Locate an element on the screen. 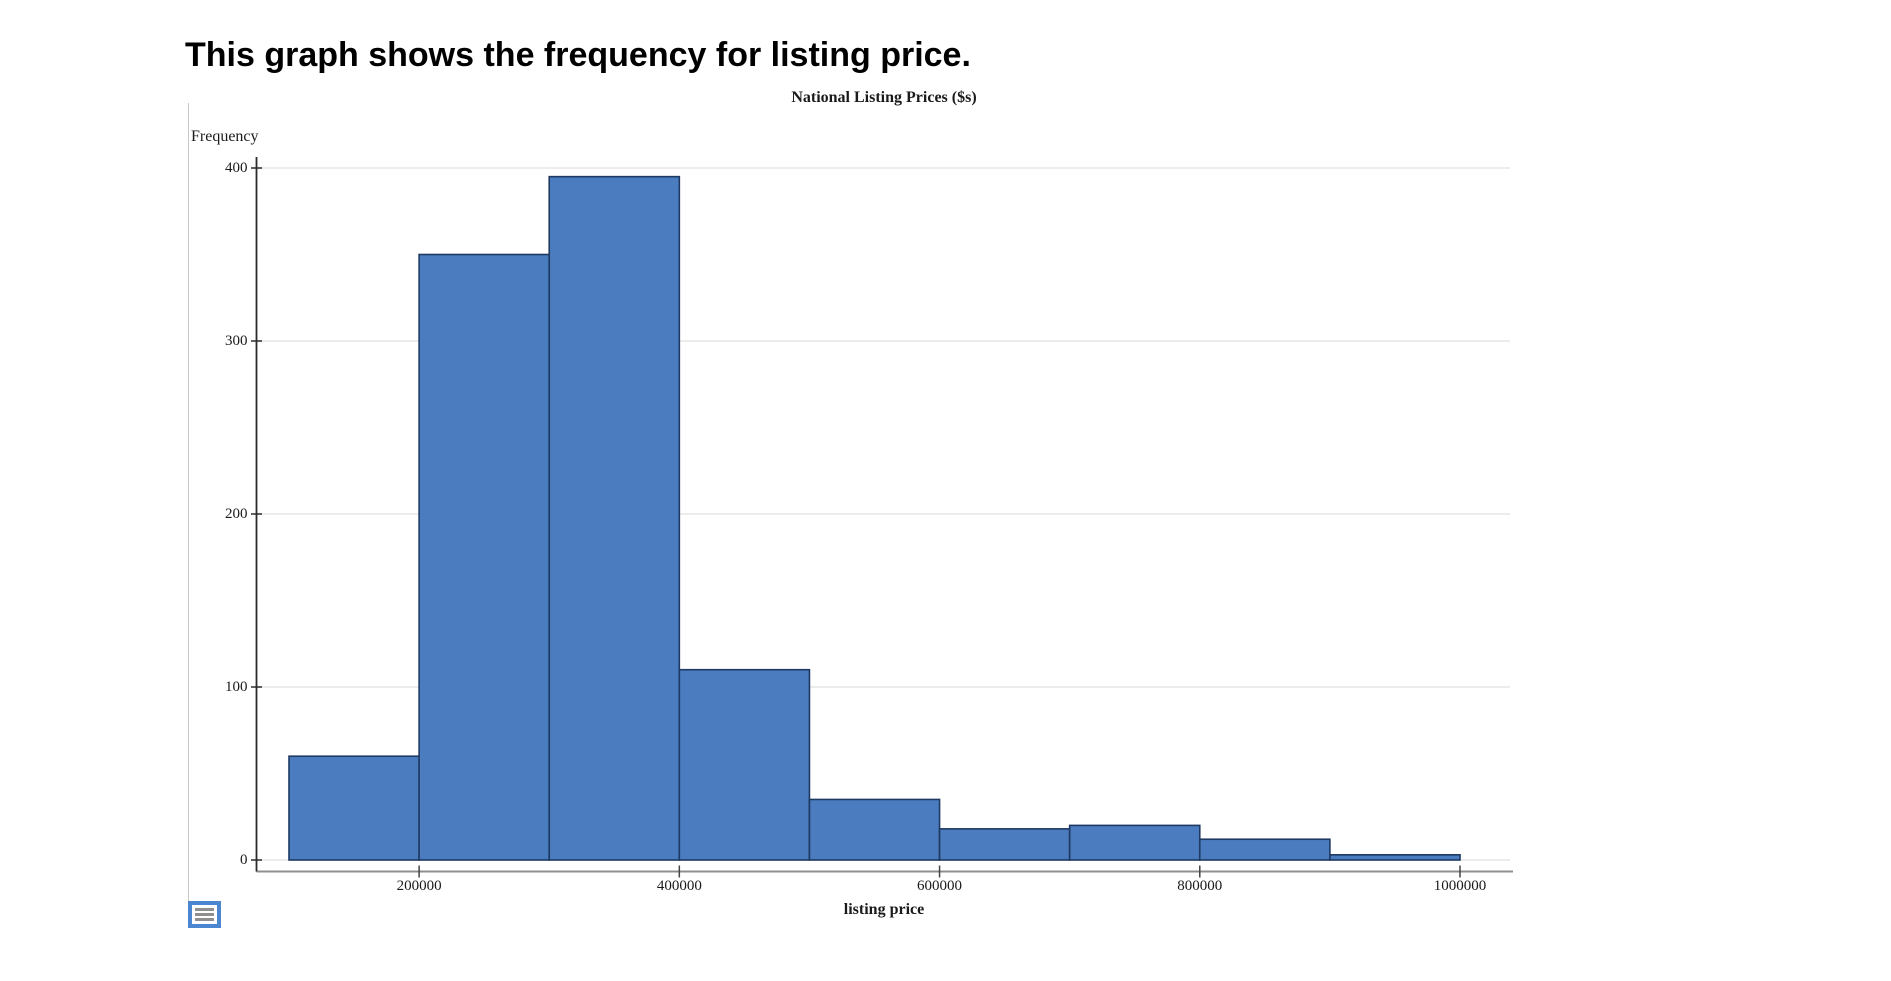 The height and width of the screenshot is (981, 1891). list-lines-icon is located at coordinates (204, 914).